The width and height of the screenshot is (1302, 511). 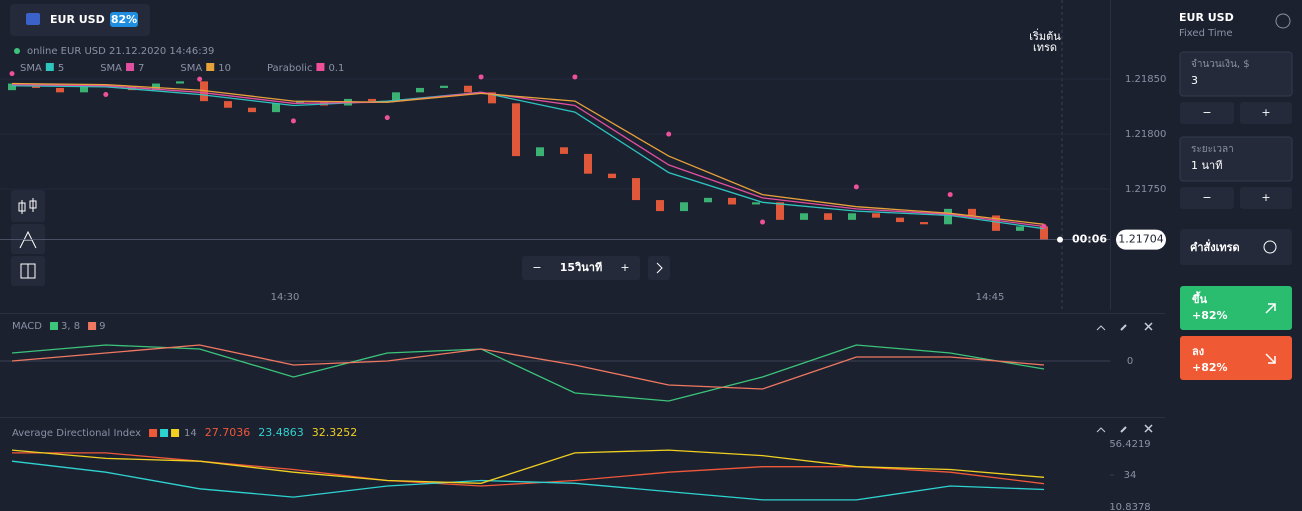 I want to click on timeframe-minus: −, so click(x=536, y=267).